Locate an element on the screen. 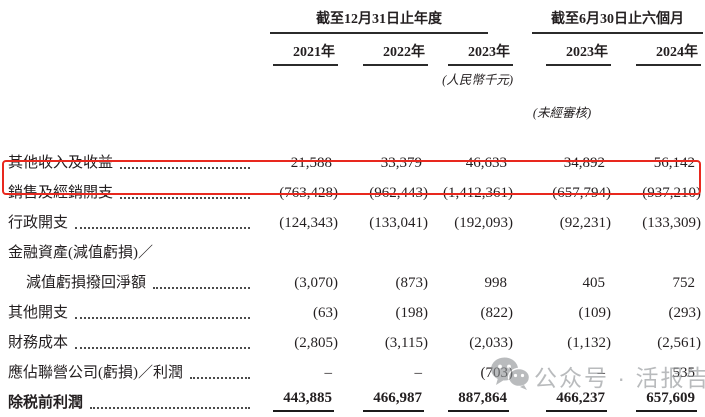 The image size is (705, 417). cell-2021: (3,070) is located at coordinates (316, 283).